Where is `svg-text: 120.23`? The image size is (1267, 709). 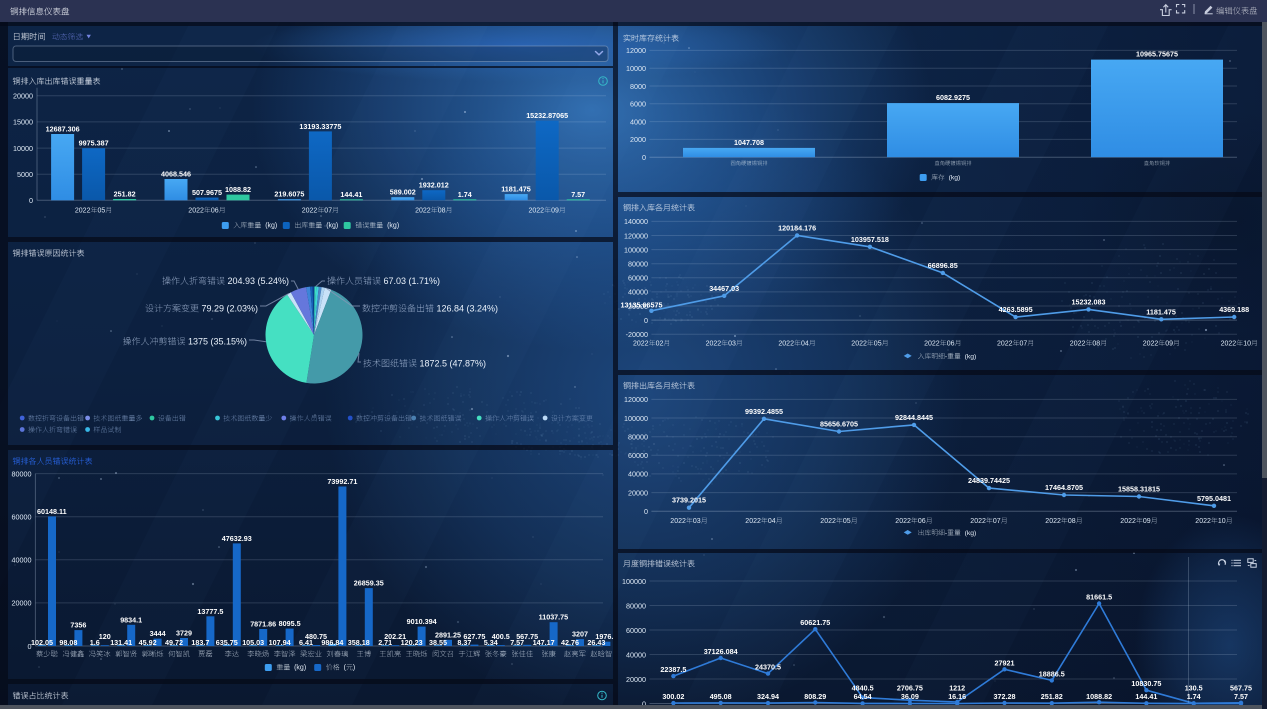 svg-text: 120.23 is located at coordinates (412, 642).